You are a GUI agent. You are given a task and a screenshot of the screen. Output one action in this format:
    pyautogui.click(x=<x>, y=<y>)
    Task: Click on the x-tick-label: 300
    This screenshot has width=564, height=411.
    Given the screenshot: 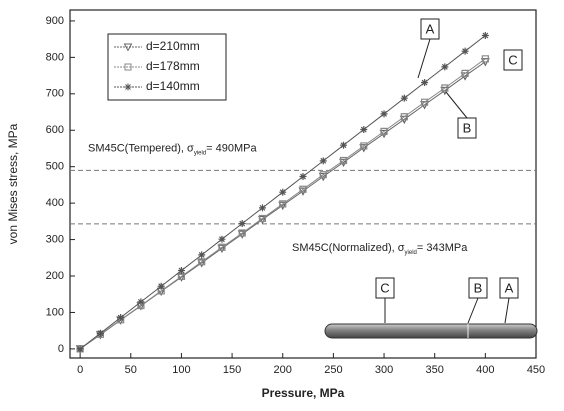 What is the action you would take?
    pyautogui.click(x=384, y=370)
    